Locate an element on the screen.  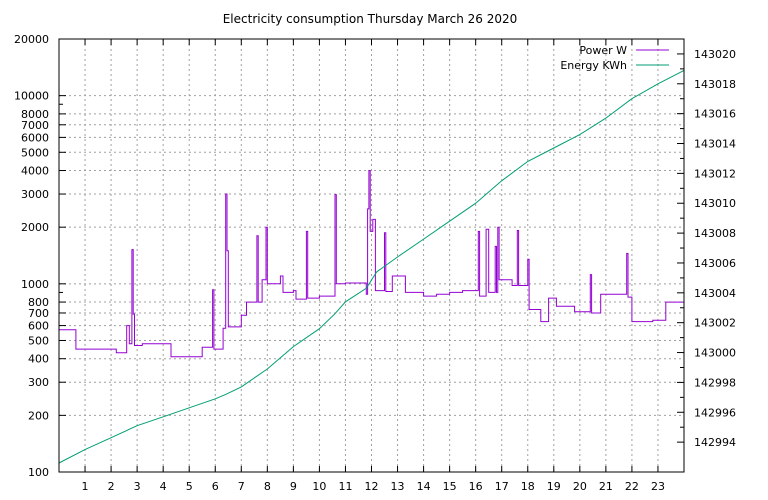
y-tick-label: 400 is located at coordinates (38, 359).